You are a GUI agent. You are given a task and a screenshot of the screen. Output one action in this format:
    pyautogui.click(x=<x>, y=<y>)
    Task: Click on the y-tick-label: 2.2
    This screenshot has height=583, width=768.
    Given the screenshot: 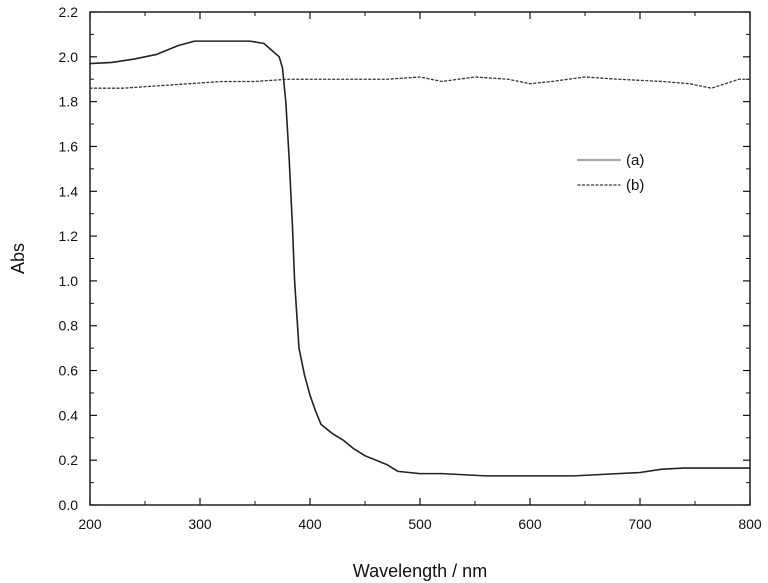 What is the action you would take?
    pyautogui.click(x=69, y=12)
    